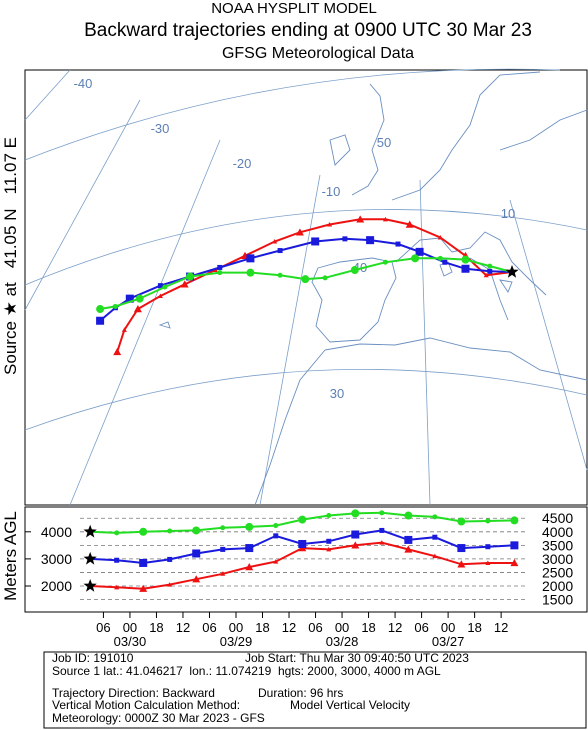 The image size is (588, 730). I want to click on y-tick-label: 2000, so click(56, 586).